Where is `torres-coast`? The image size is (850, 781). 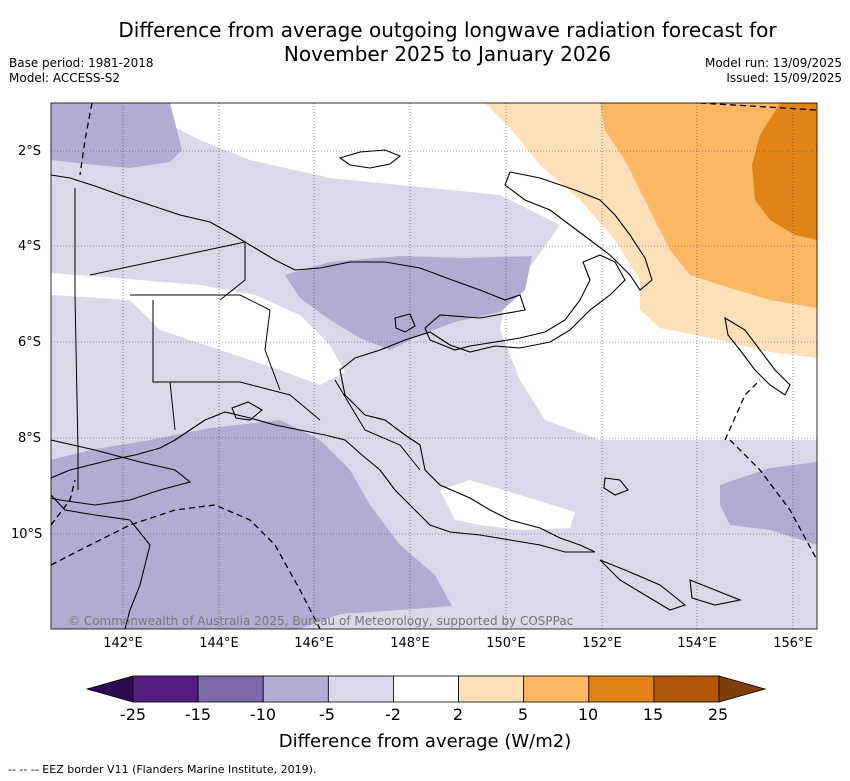 torres-coast is located at coordinates (121, 472).